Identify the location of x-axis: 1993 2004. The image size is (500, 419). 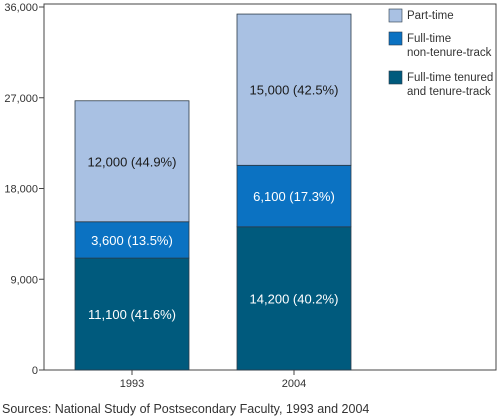
(213, 380).